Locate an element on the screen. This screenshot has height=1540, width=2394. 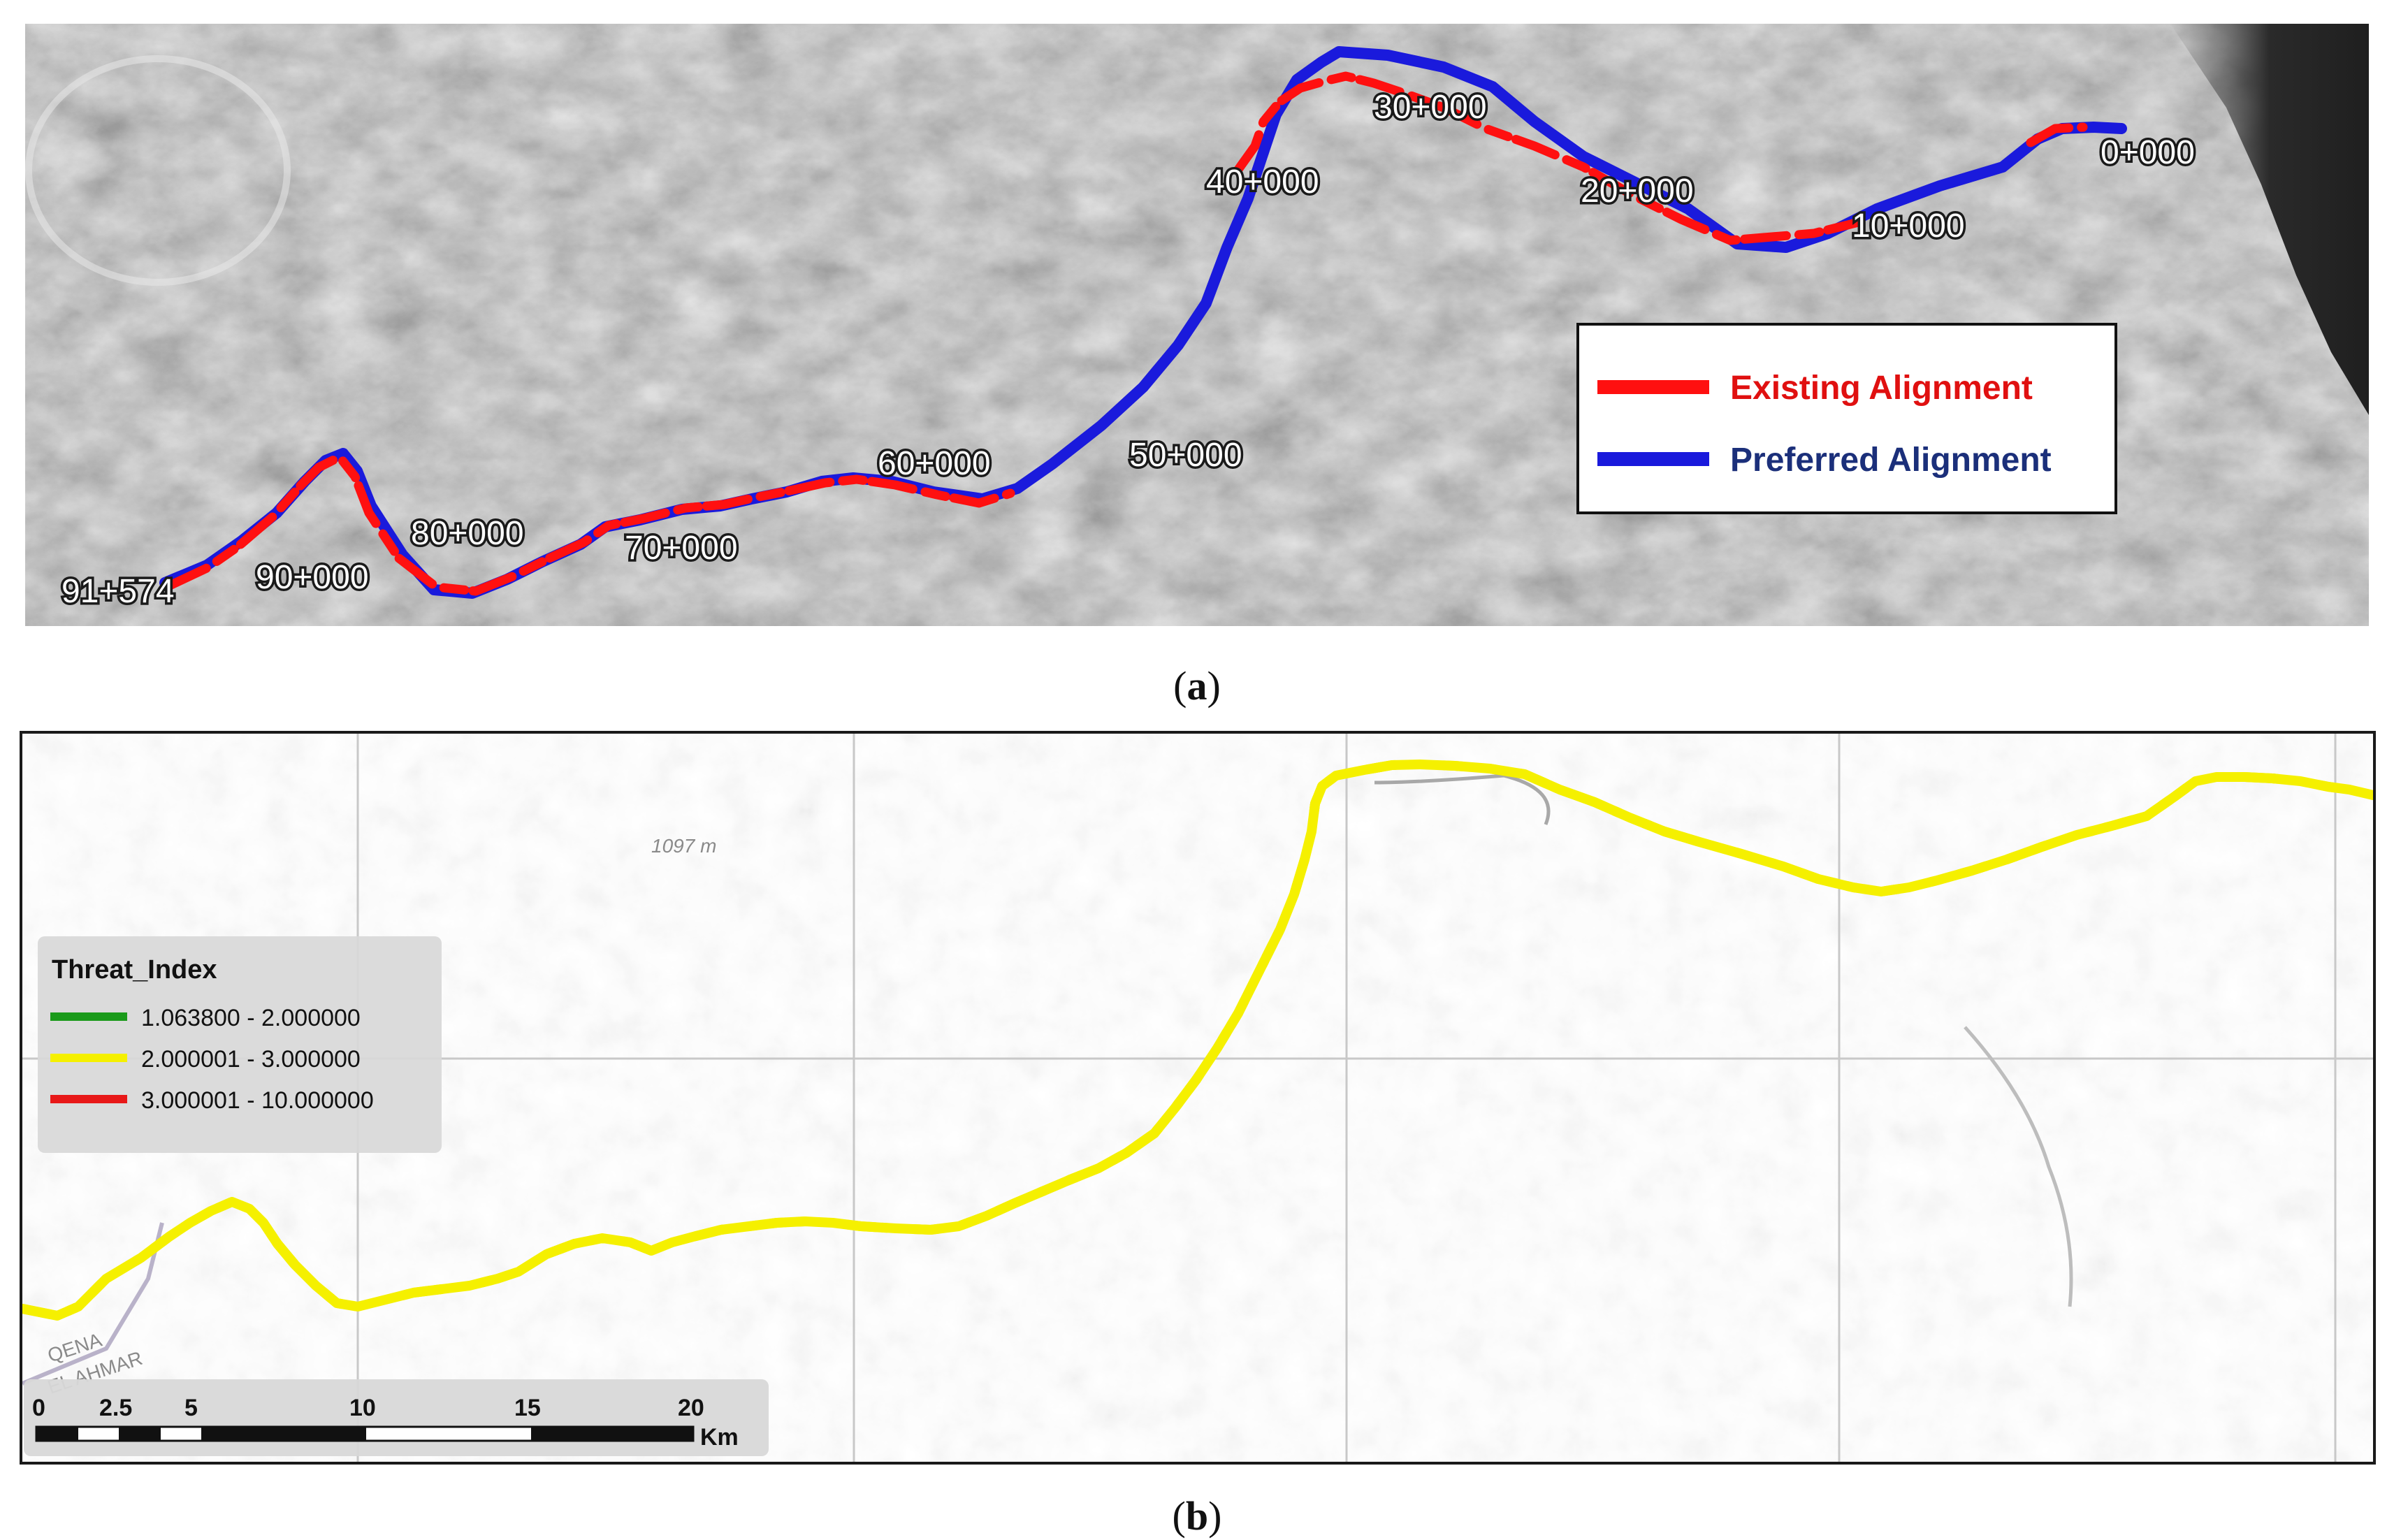
sea-area is located at coordinates (2269, 219).